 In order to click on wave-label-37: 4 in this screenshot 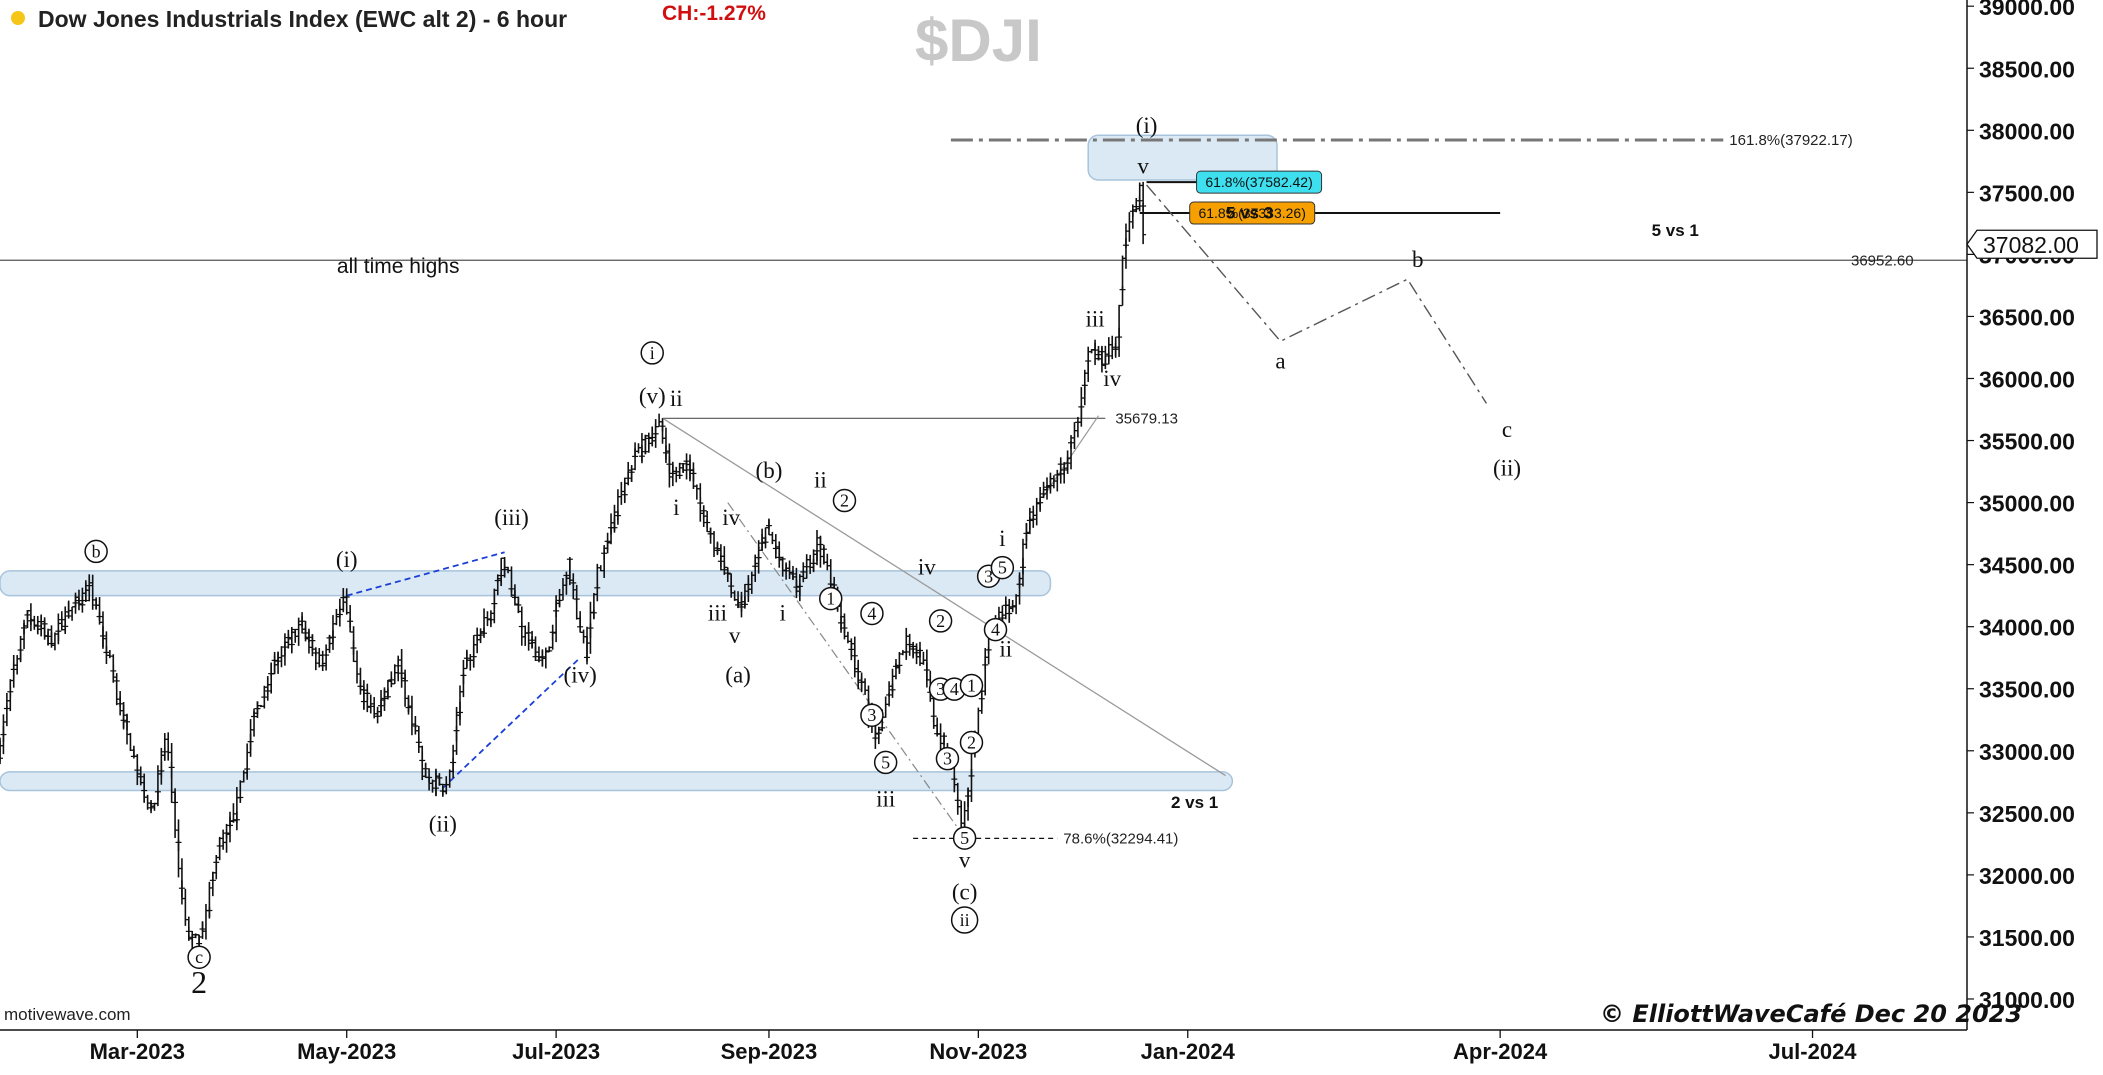, I will do `click(995, 630)`.